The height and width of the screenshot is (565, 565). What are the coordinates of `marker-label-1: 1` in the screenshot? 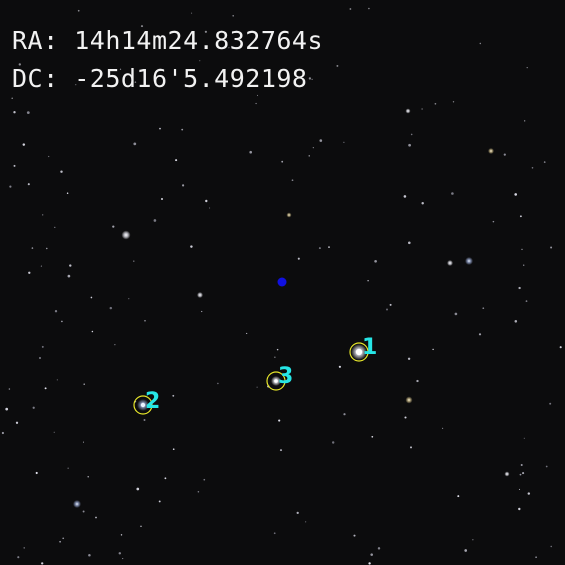 It's located at (369, 347).